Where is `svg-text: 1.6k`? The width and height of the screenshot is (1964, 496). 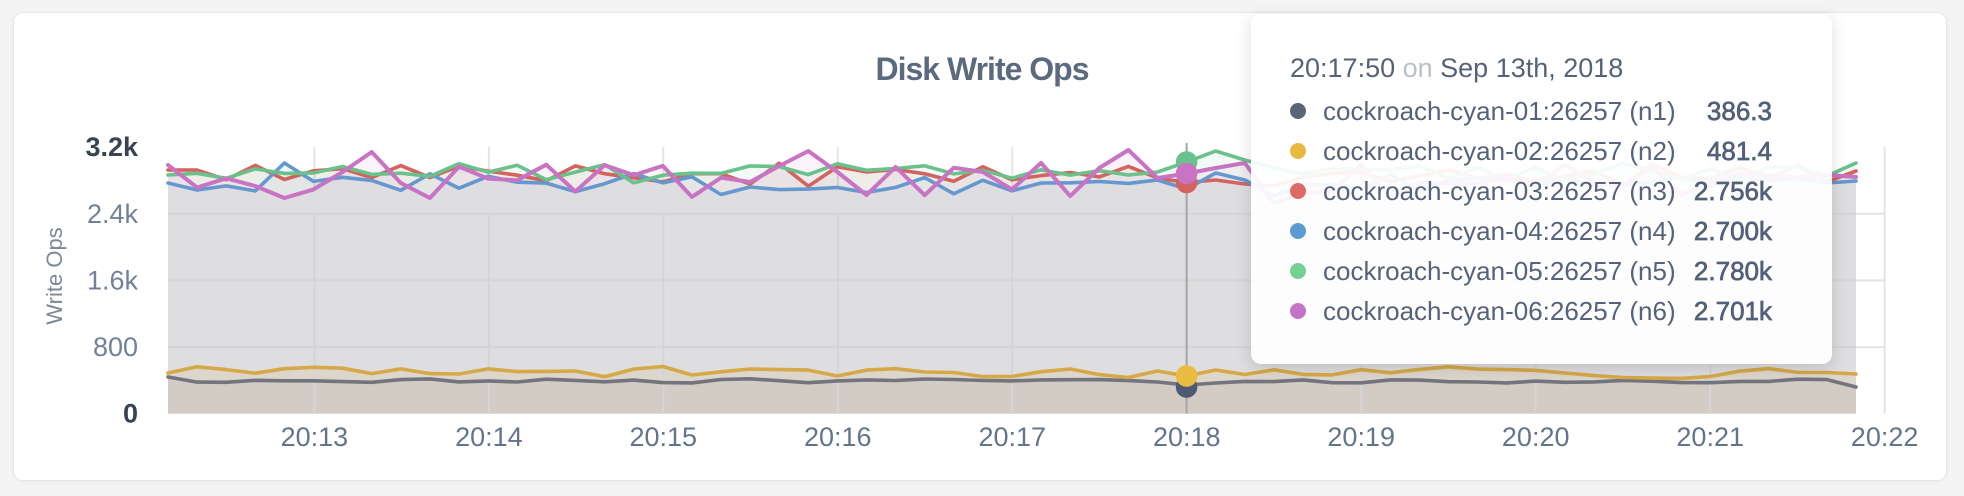 svg-text: 1.6k is located at coordinates (113, 280).